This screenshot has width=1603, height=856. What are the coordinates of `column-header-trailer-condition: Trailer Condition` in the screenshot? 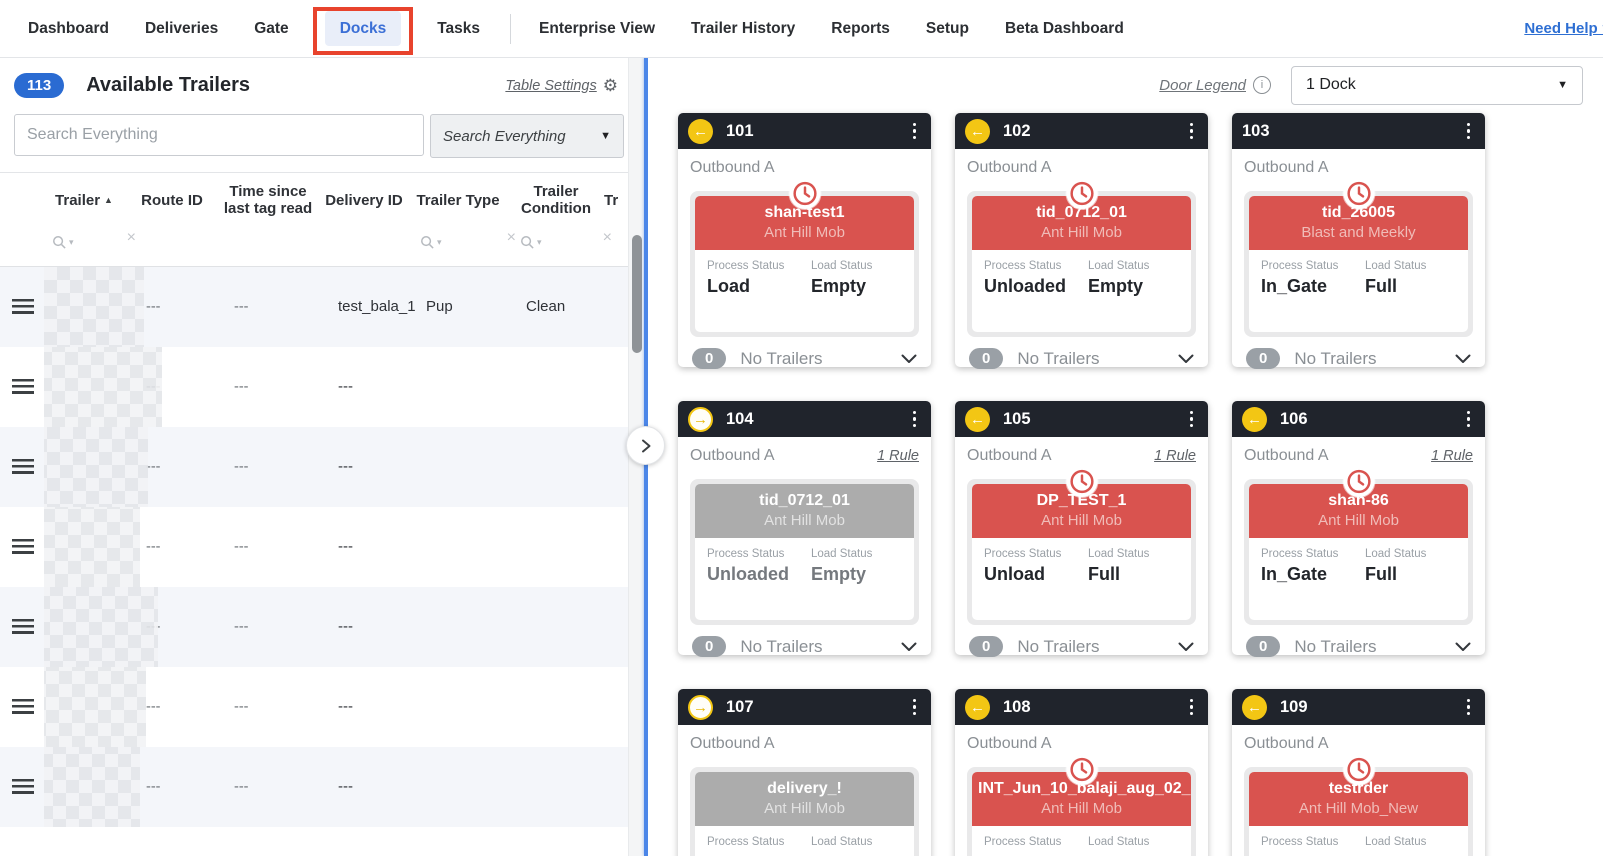 It's located at (556, 200).